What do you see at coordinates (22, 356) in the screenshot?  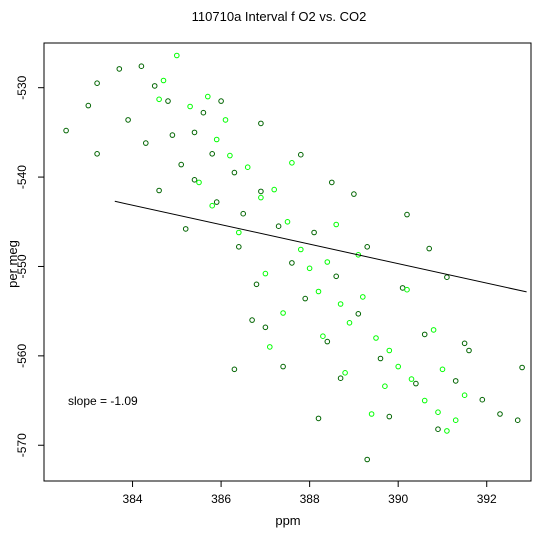 I see `y-tick-label: -560` at bounding box center [22, 356].